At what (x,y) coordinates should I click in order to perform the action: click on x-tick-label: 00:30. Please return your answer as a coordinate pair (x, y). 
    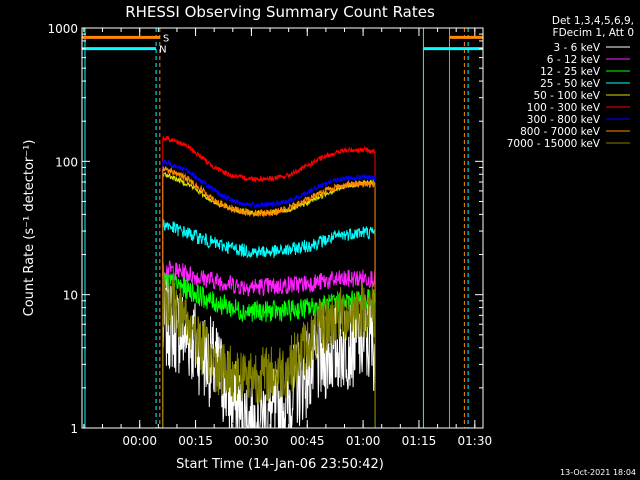
    Looking at the image, I should click on (251, 441).